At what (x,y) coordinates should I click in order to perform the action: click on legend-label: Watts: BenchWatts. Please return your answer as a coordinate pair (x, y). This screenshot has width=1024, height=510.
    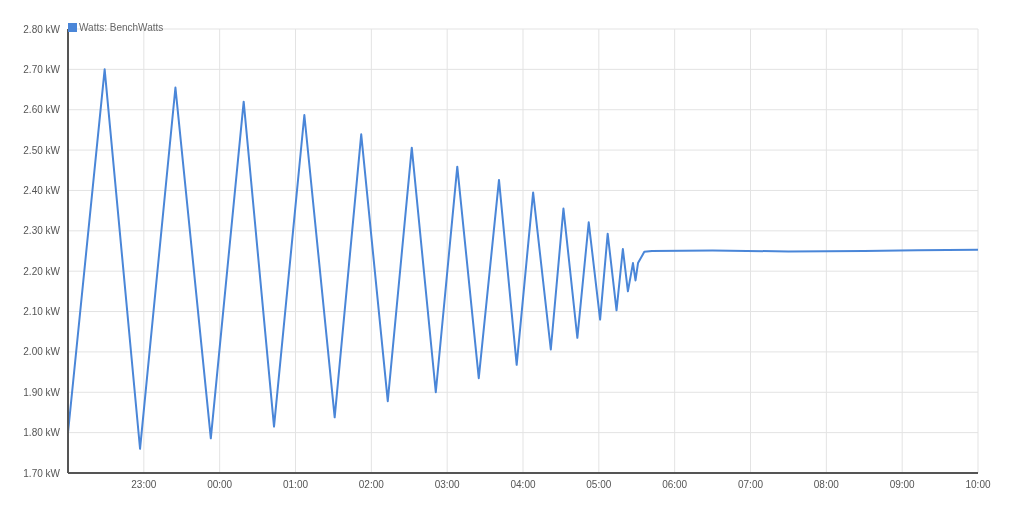
    Looking at the image, I should click on (121, 27).